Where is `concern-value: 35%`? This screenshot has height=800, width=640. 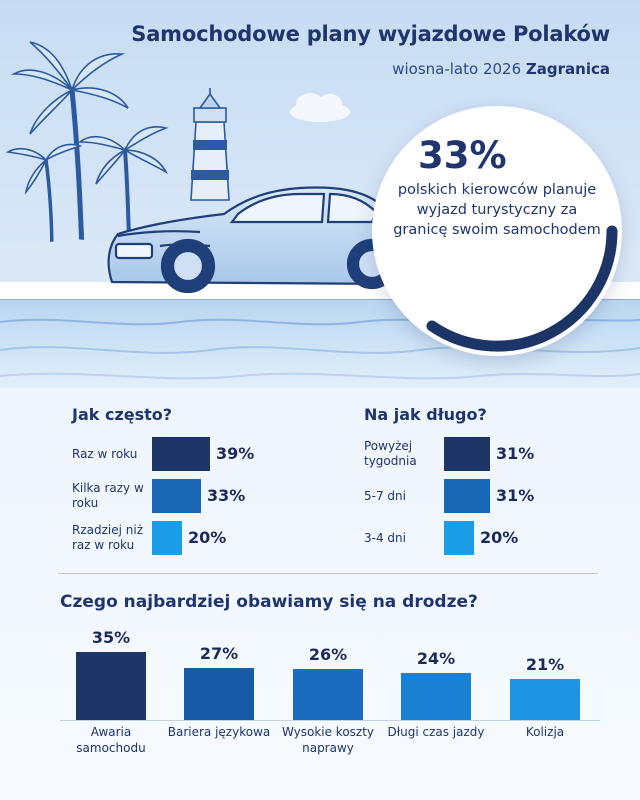
concern-value: 35% is located at coordinates (111, 637).